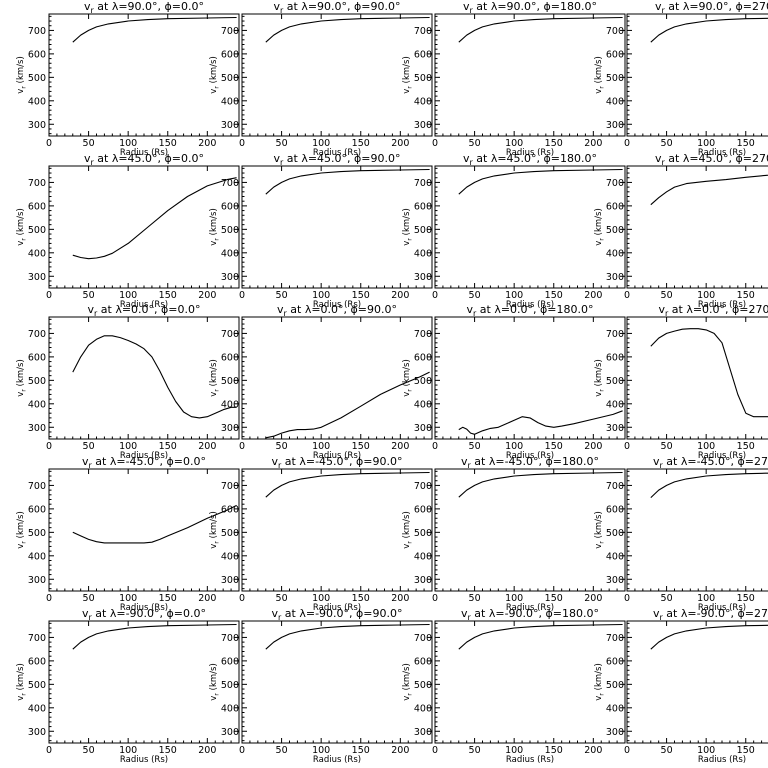 This screenshot has height=768, width=768. Describe the element at coordinates (341, 613) in the screenshot. I see `title-rest: at λ=-90.0°, ϕ=90.0°` at that location.